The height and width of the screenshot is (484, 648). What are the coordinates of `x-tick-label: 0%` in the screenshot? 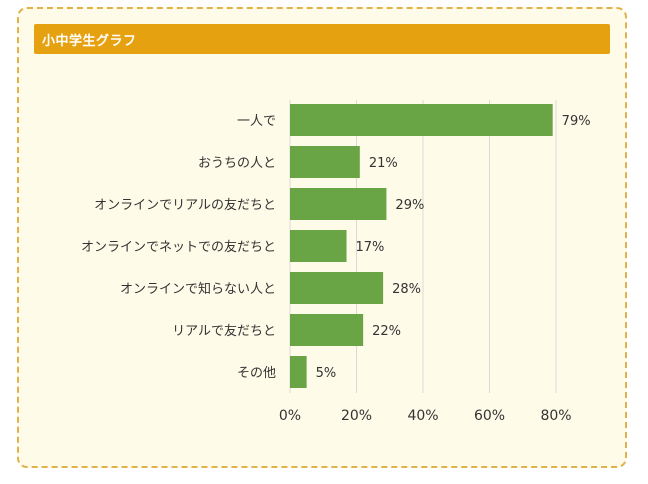 It's located at (290, 416).